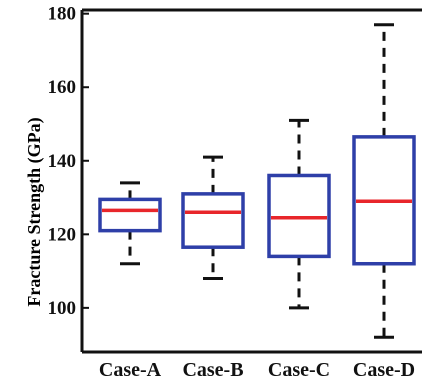  What do you see at coordinates (62, 87) in the screenshot?
I see `y-tick-label: 160` at bounding box center [62, 87].